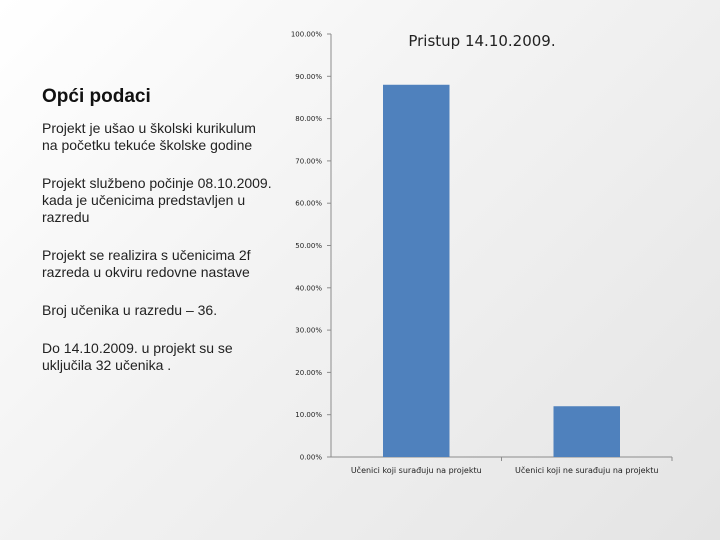  What do you see at coordinates (311, 458) in the screenshot?
I see `y-tick-label: 0.00%` at bounding box center [311, 458].